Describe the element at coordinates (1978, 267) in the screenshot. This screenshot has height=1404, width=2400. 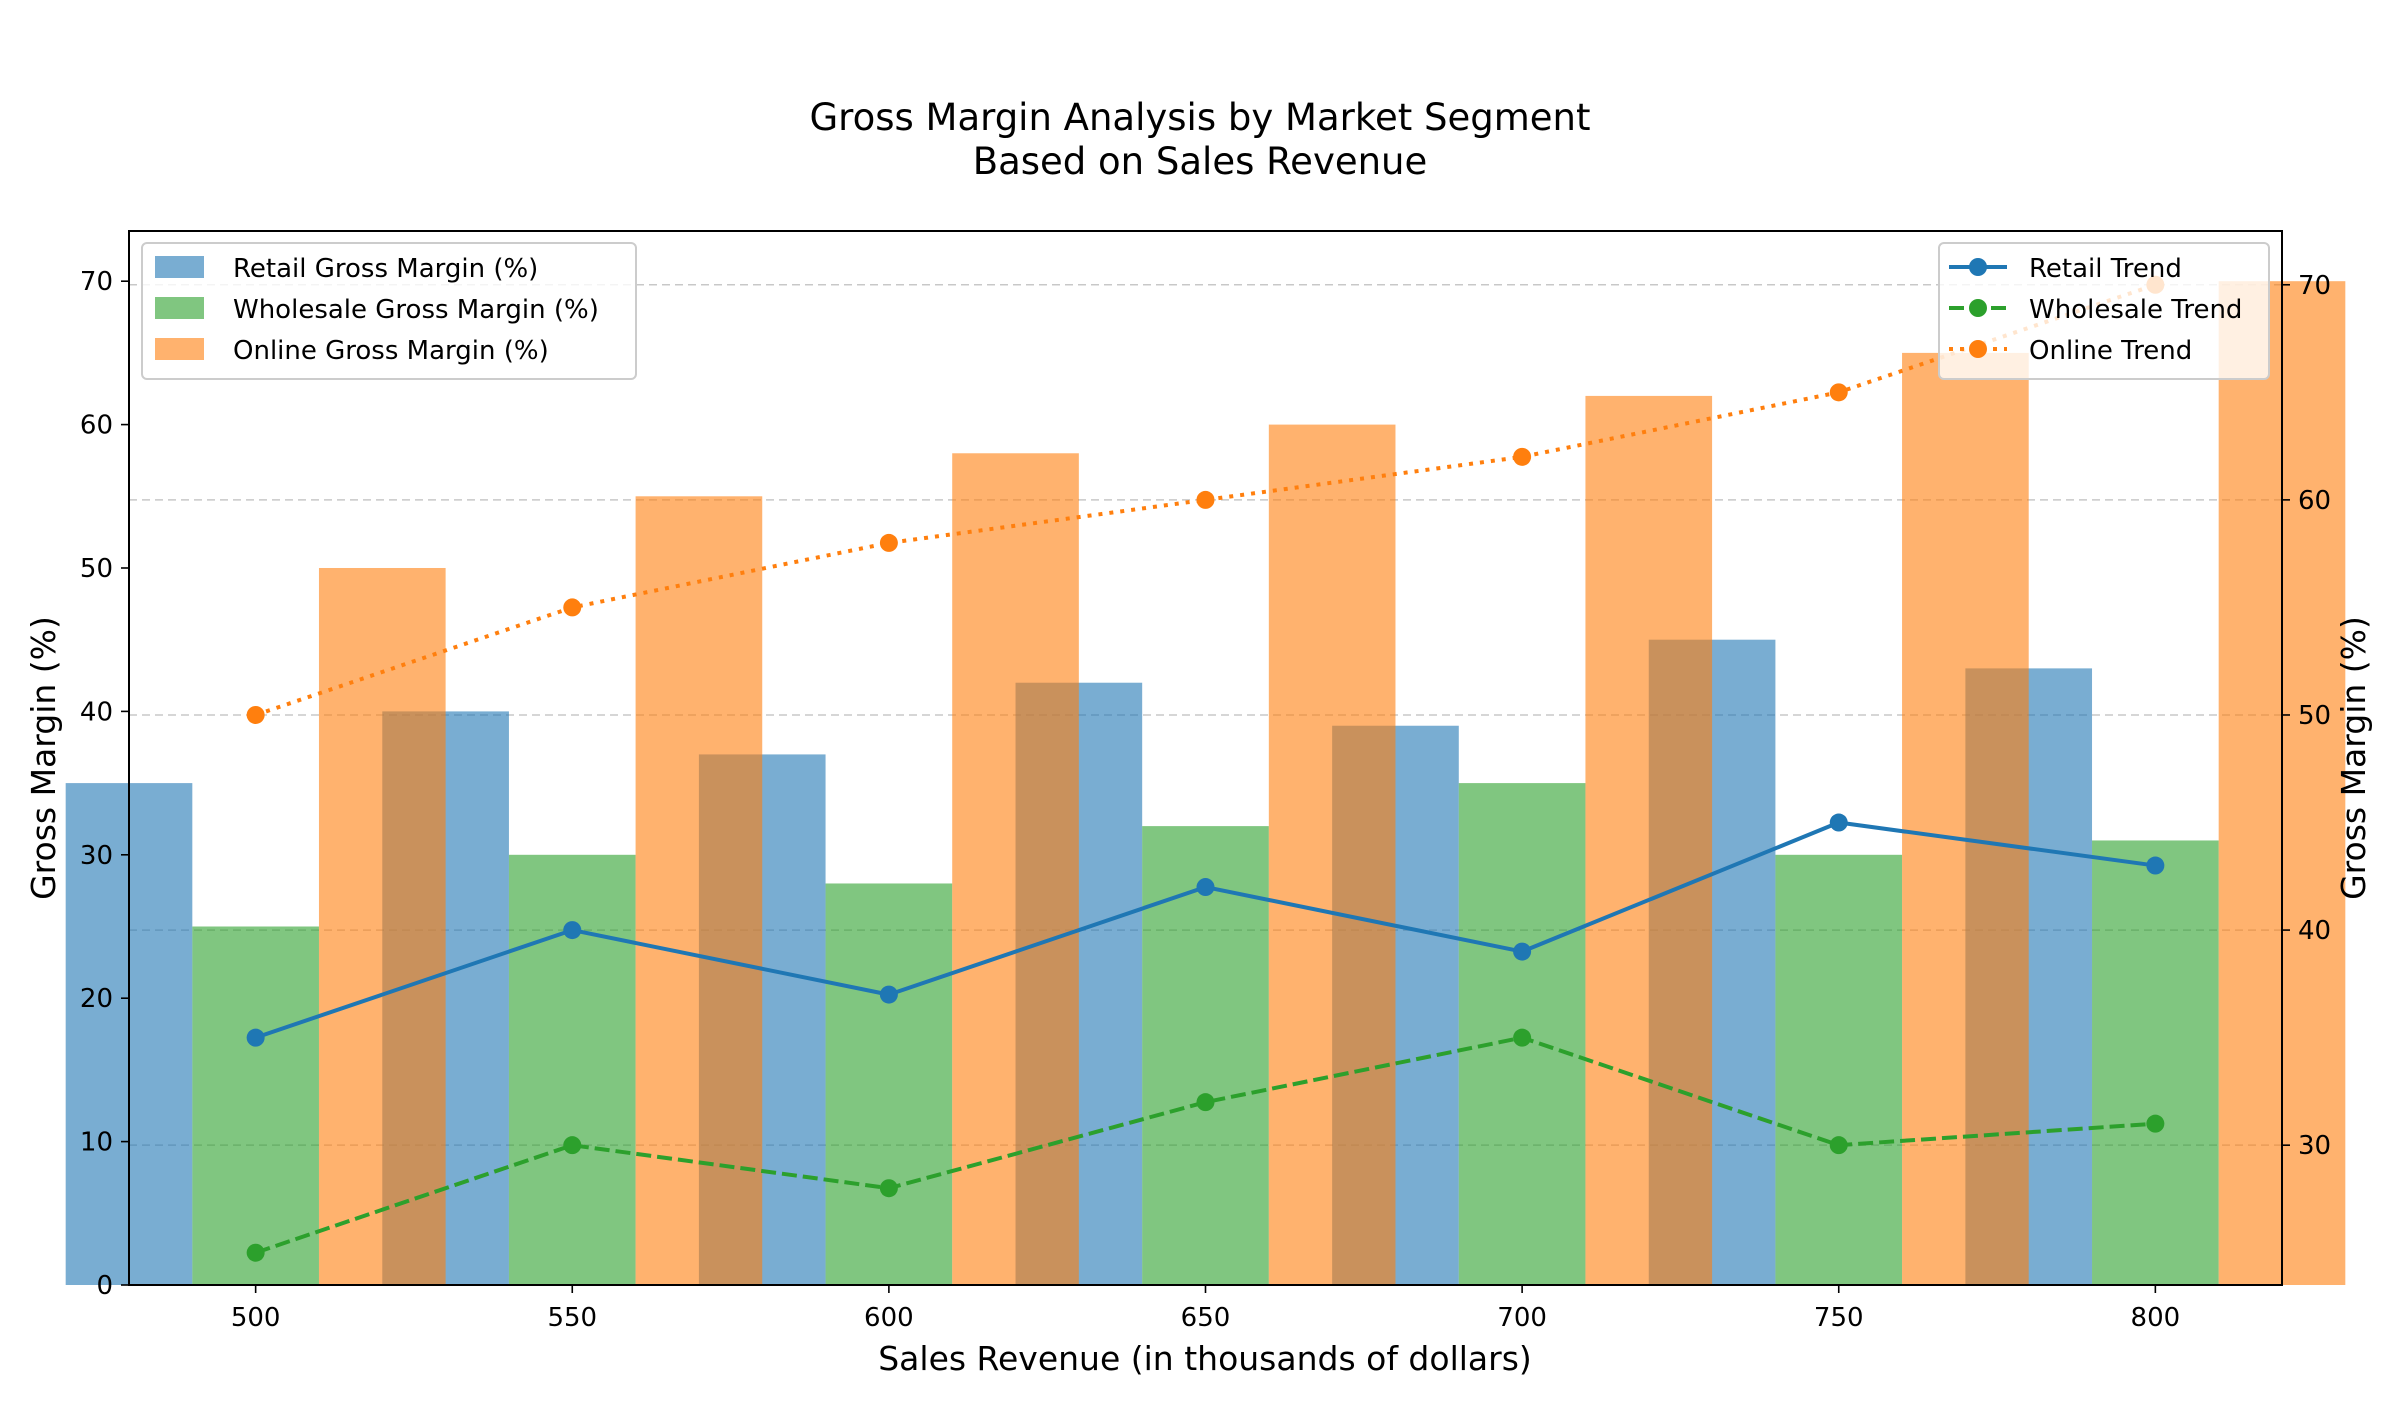
I see `legend-marker-retail-trend` at that location.